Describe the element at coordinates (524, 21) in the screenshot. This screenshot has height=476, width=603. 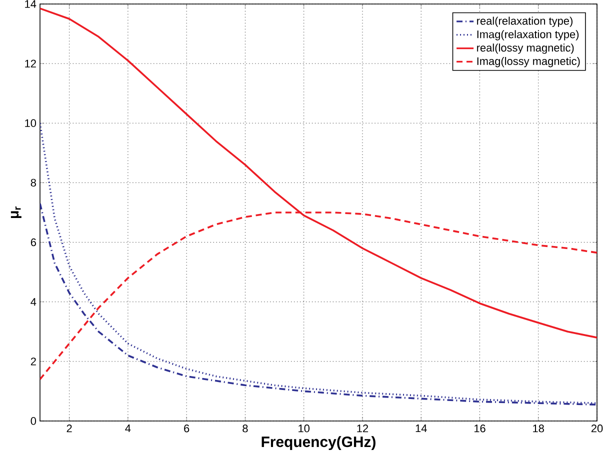
I see `legend-label: real(relaxation type)` at that location.